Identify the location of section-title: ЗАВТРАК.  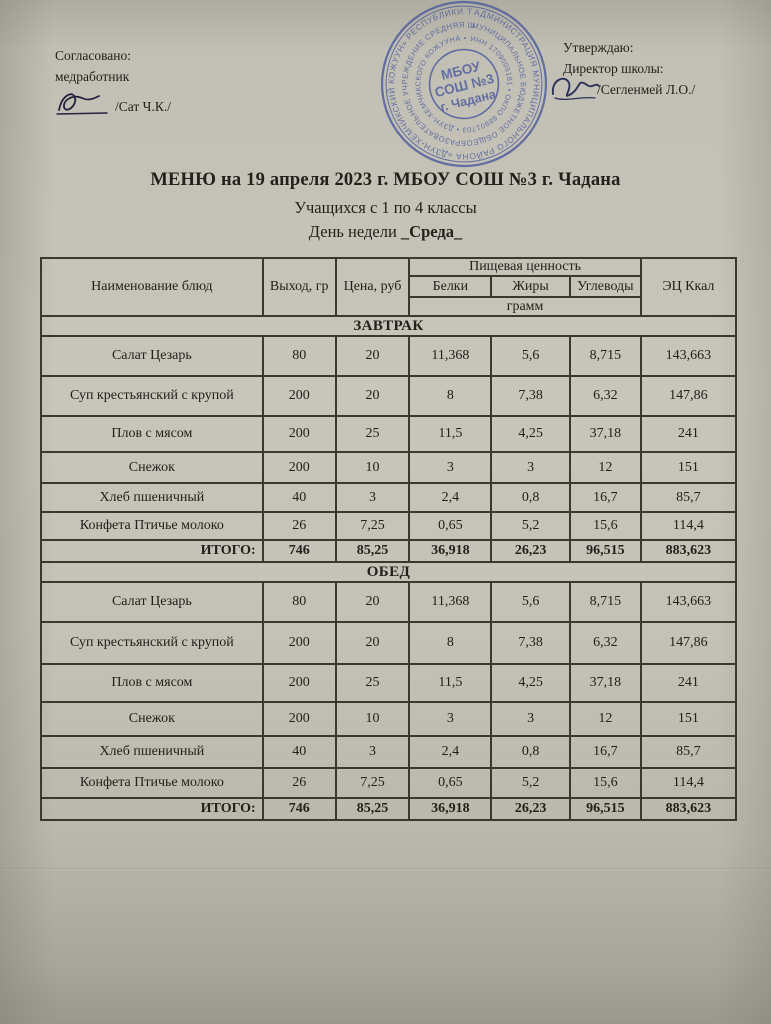
(388, 326).